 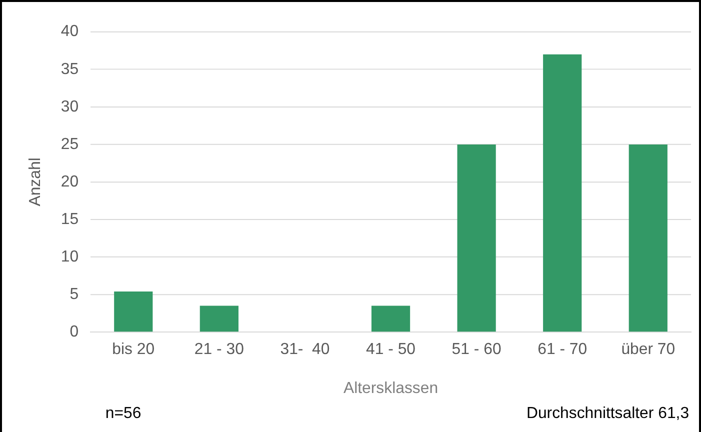 I want to click on x-tick-label: 31- 40, so click(x=305, y=349).